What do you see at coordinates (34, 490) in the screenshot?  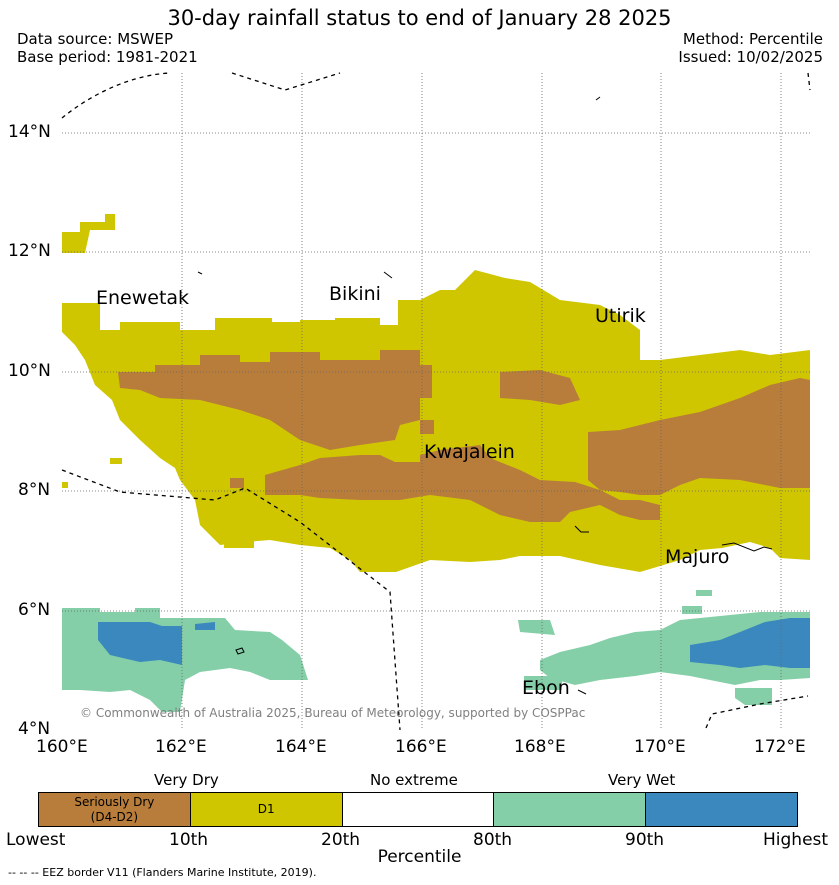 I see `lat-label-8n: 8°N` at bounding box center [34, 490].